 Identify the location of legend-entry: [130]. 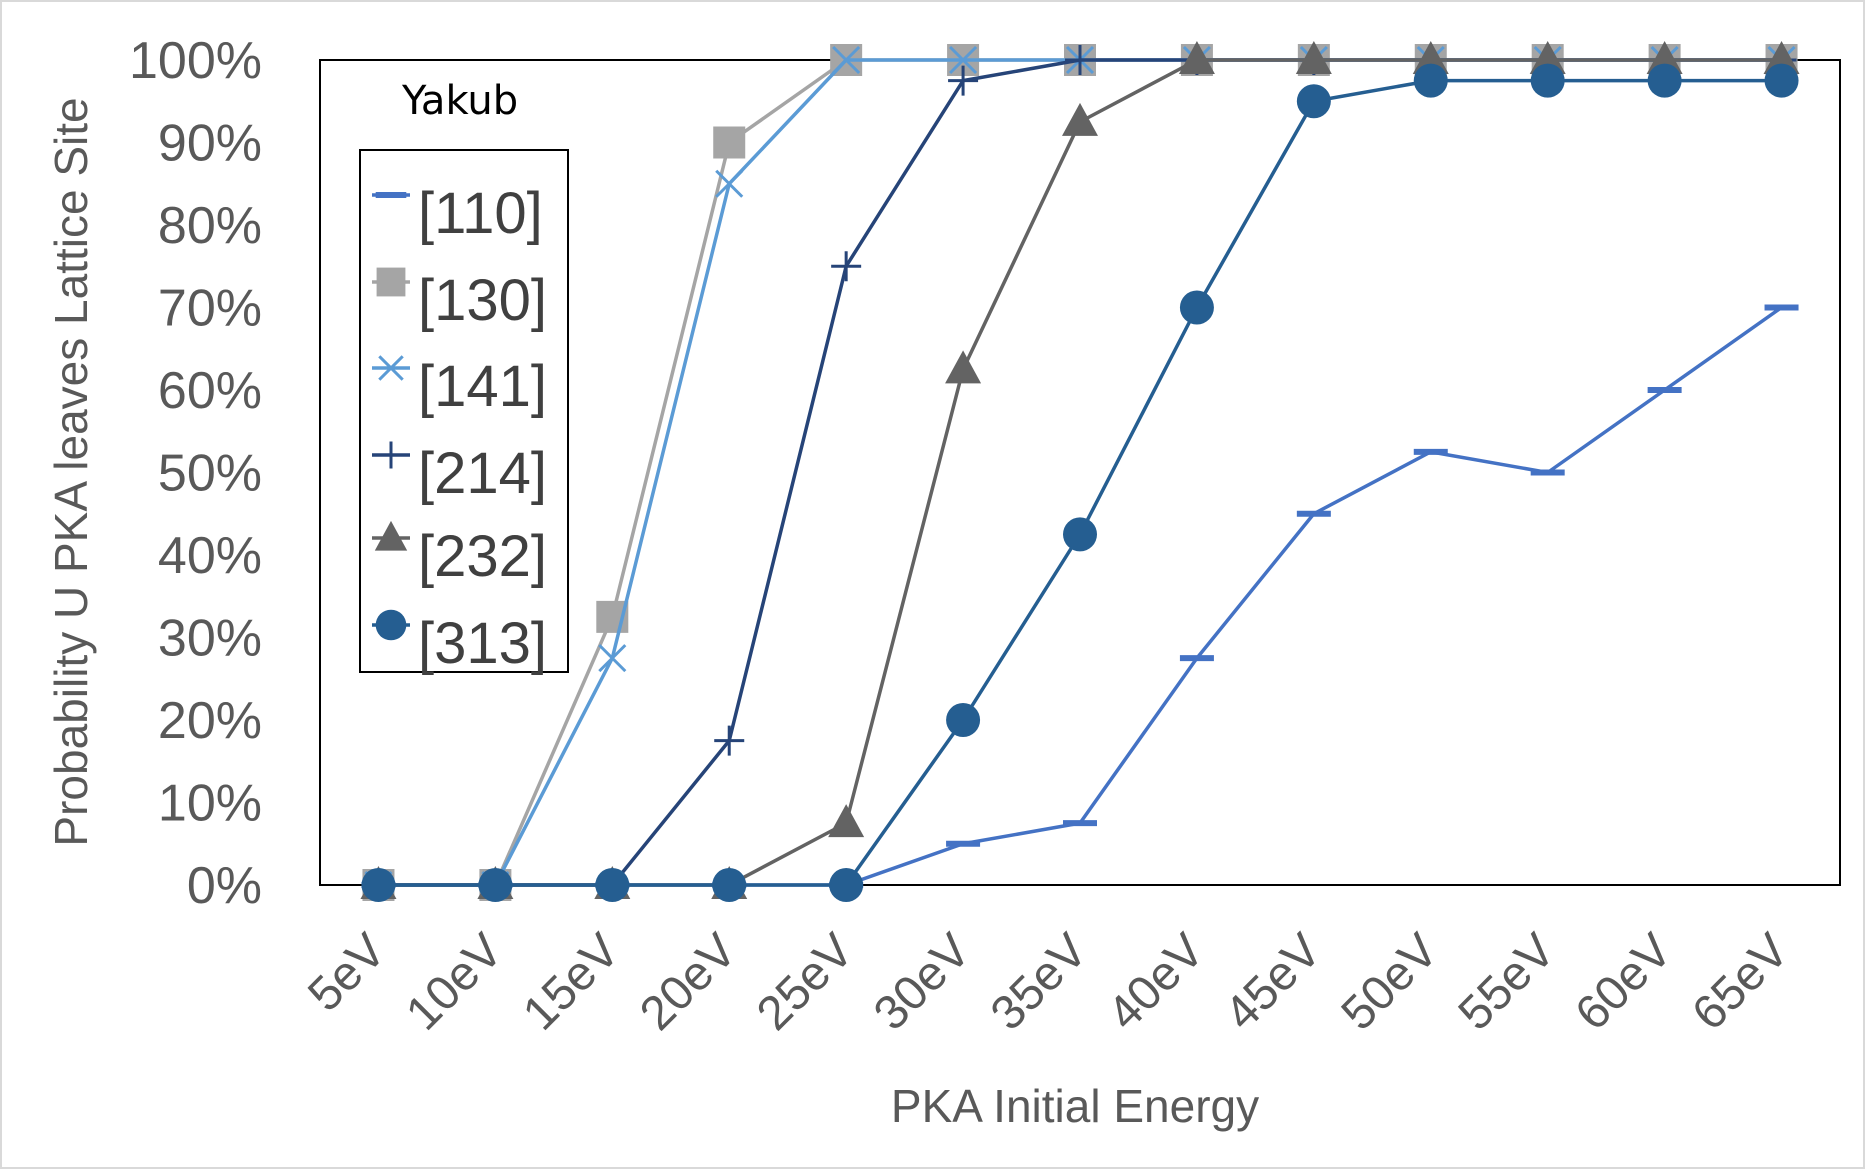
(459, 300).